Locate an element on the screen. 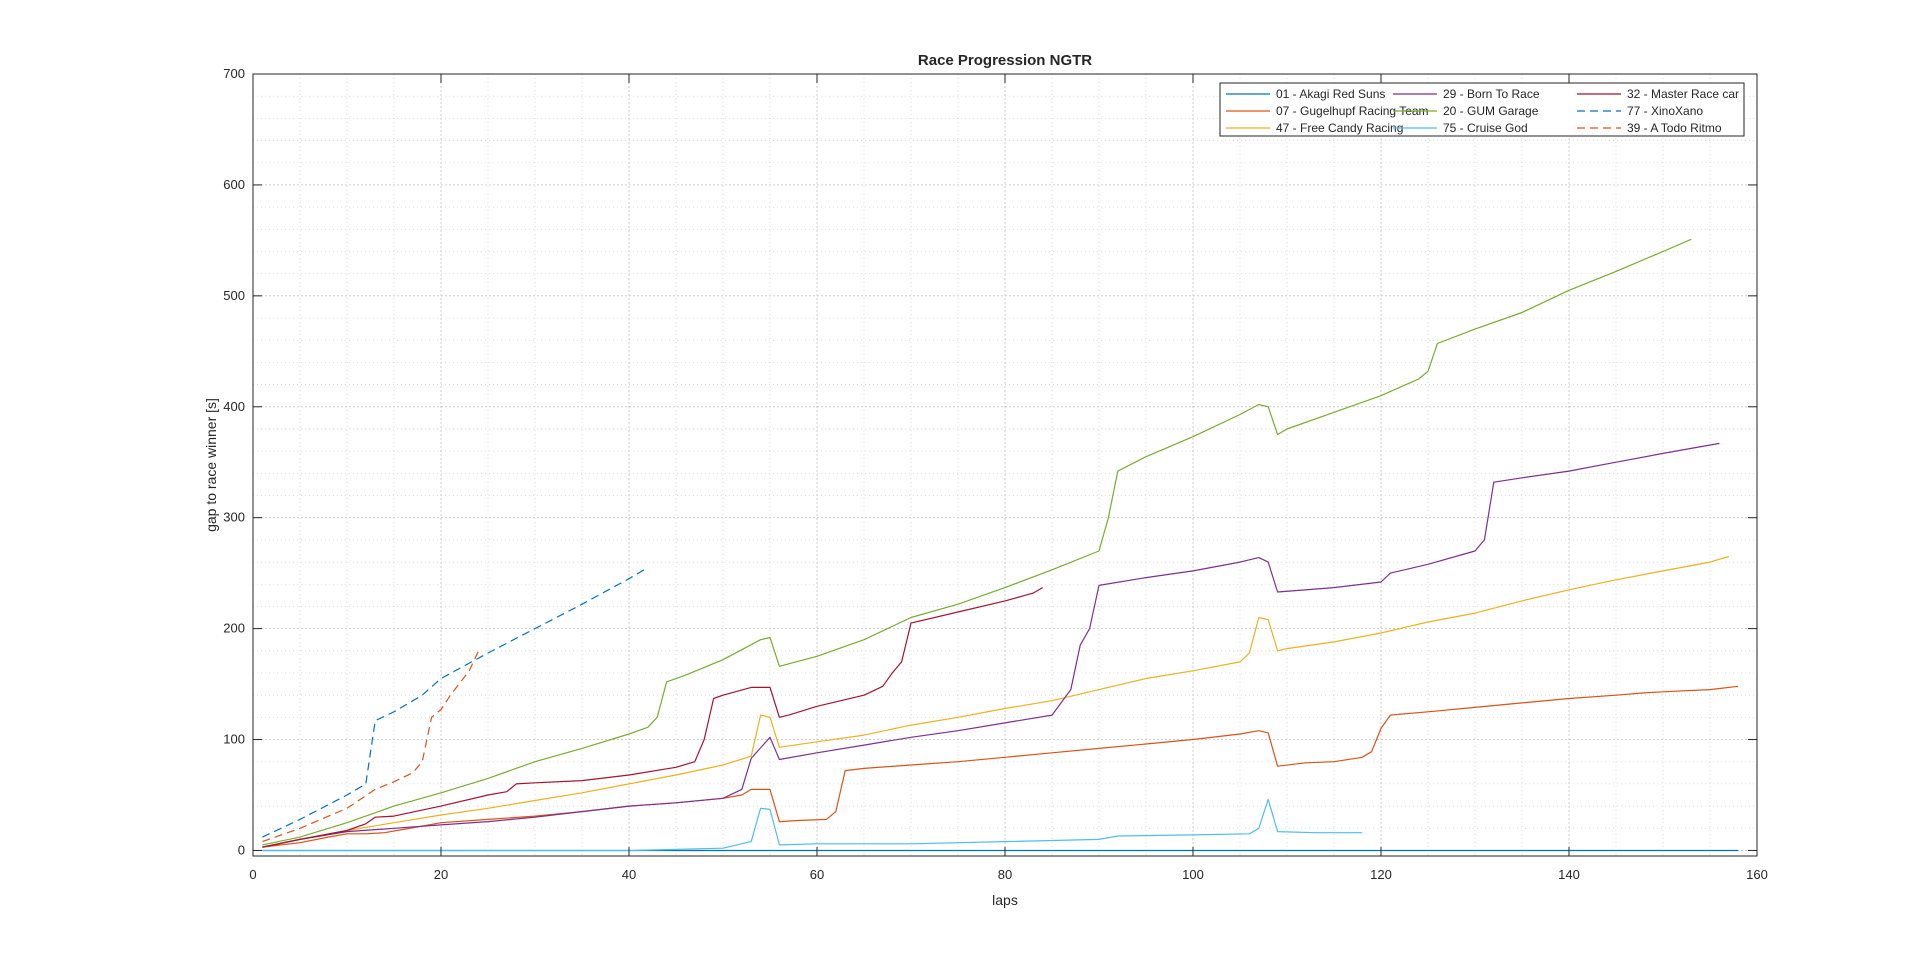 The width and height of the screenshot is (1920, 968). legend-label-1: 07 - Gugelhupf Racing Team is located at coordinates (1352, 111).